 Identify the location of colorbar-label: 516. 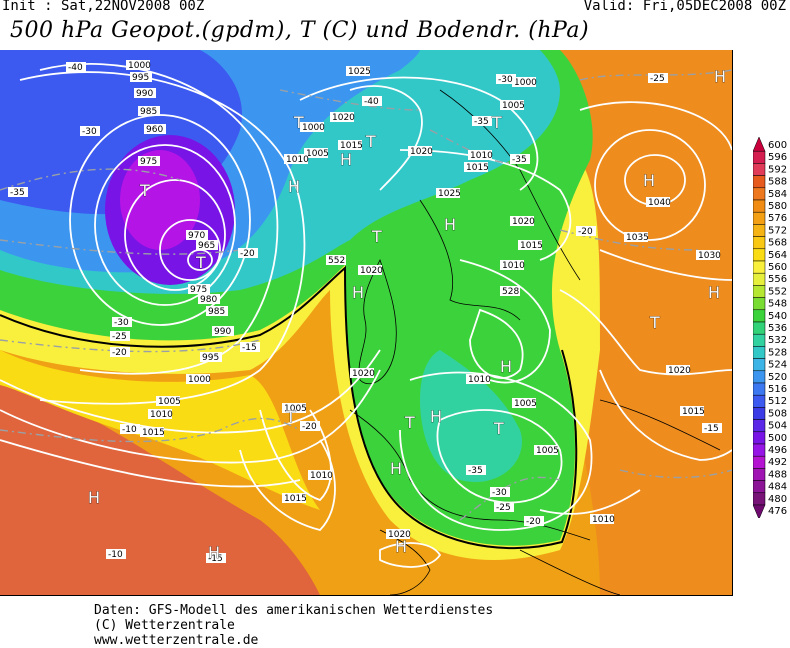
(777, 389).